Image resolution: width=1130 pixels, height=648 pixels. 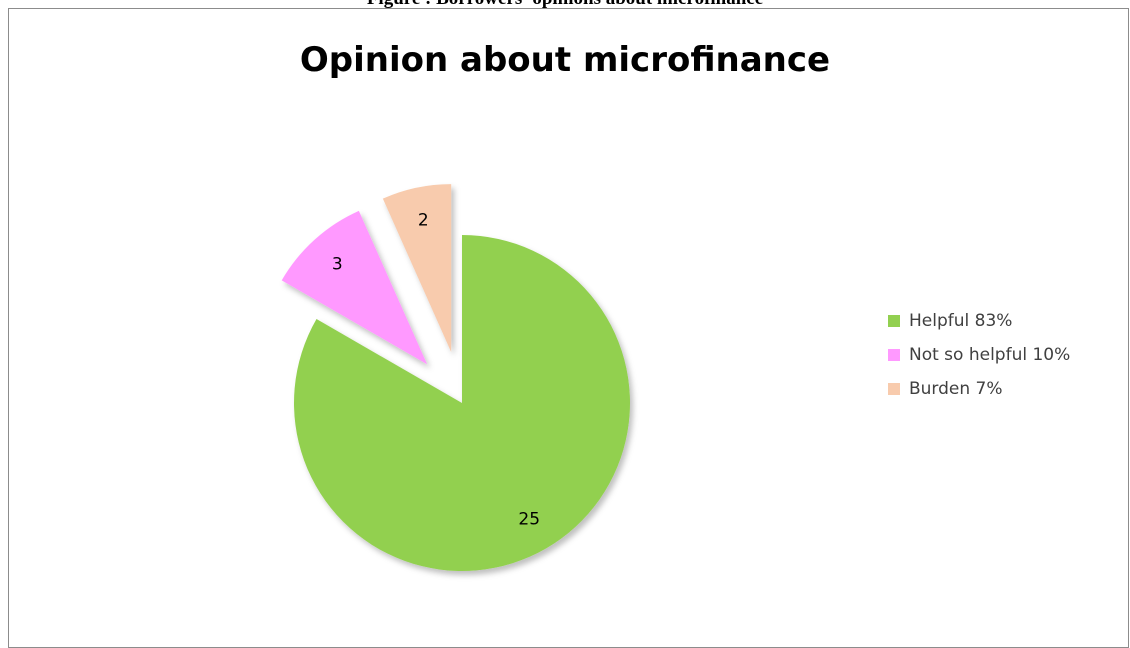 I want to click on legend-item-burden: Burden 7%, so click(x=979, y=389).